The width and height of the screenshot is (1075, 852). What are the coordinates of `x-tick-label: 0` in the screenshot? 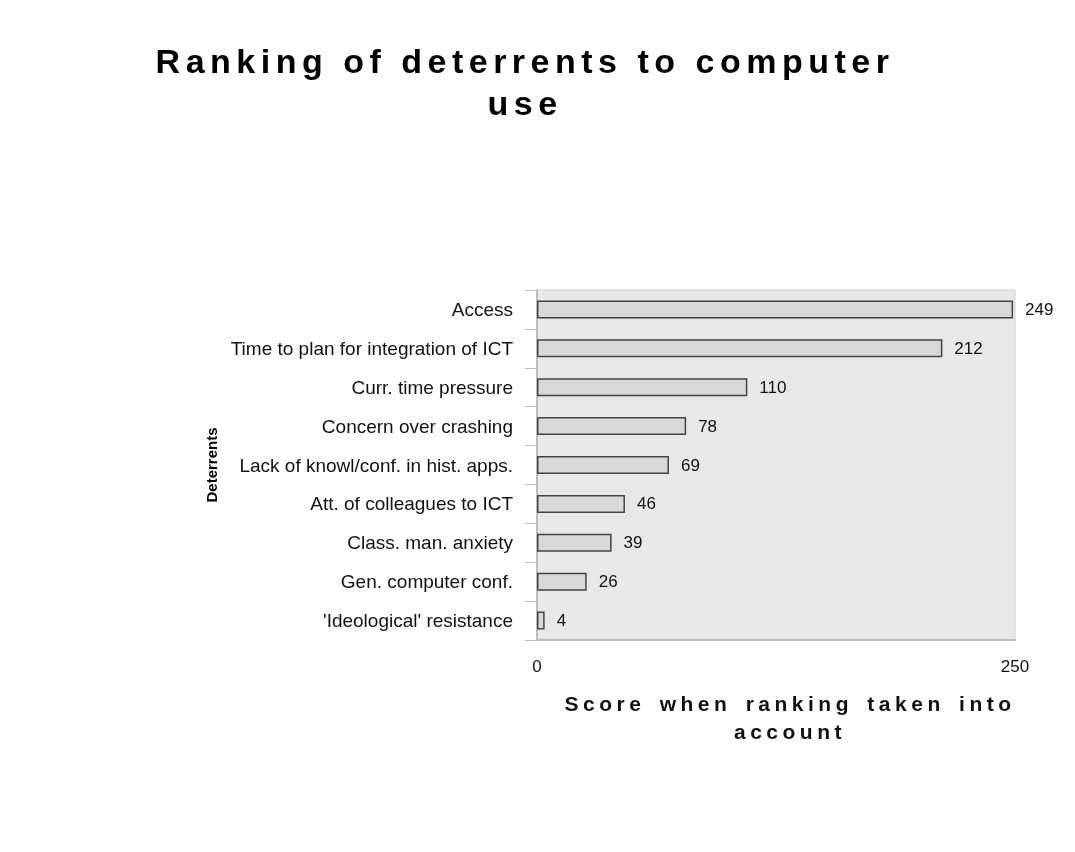 It's located at (537, 666).